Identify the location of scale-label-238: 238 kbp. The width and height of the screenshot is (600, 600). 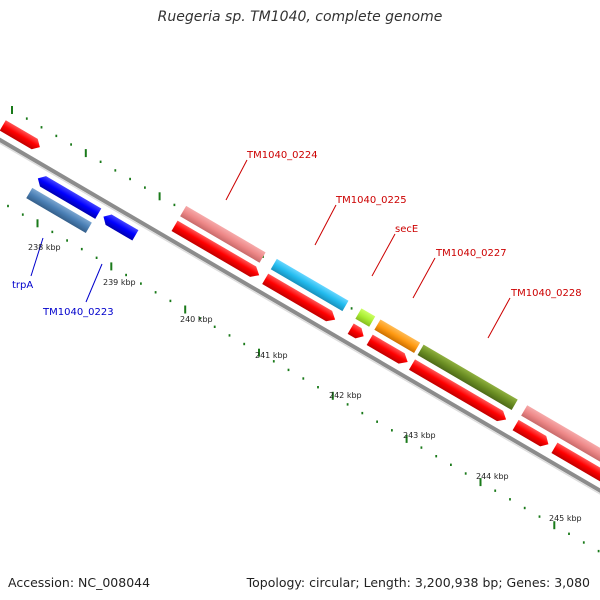
(44, 247).